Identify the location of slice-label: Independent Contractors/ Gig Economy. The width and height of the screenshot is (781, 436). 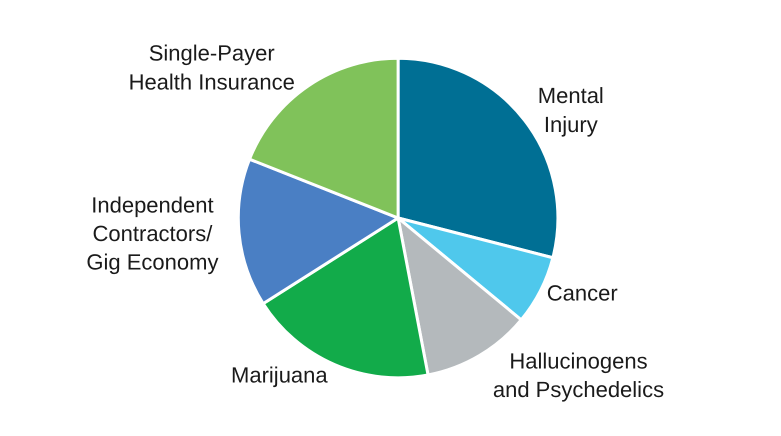
(152, 233).